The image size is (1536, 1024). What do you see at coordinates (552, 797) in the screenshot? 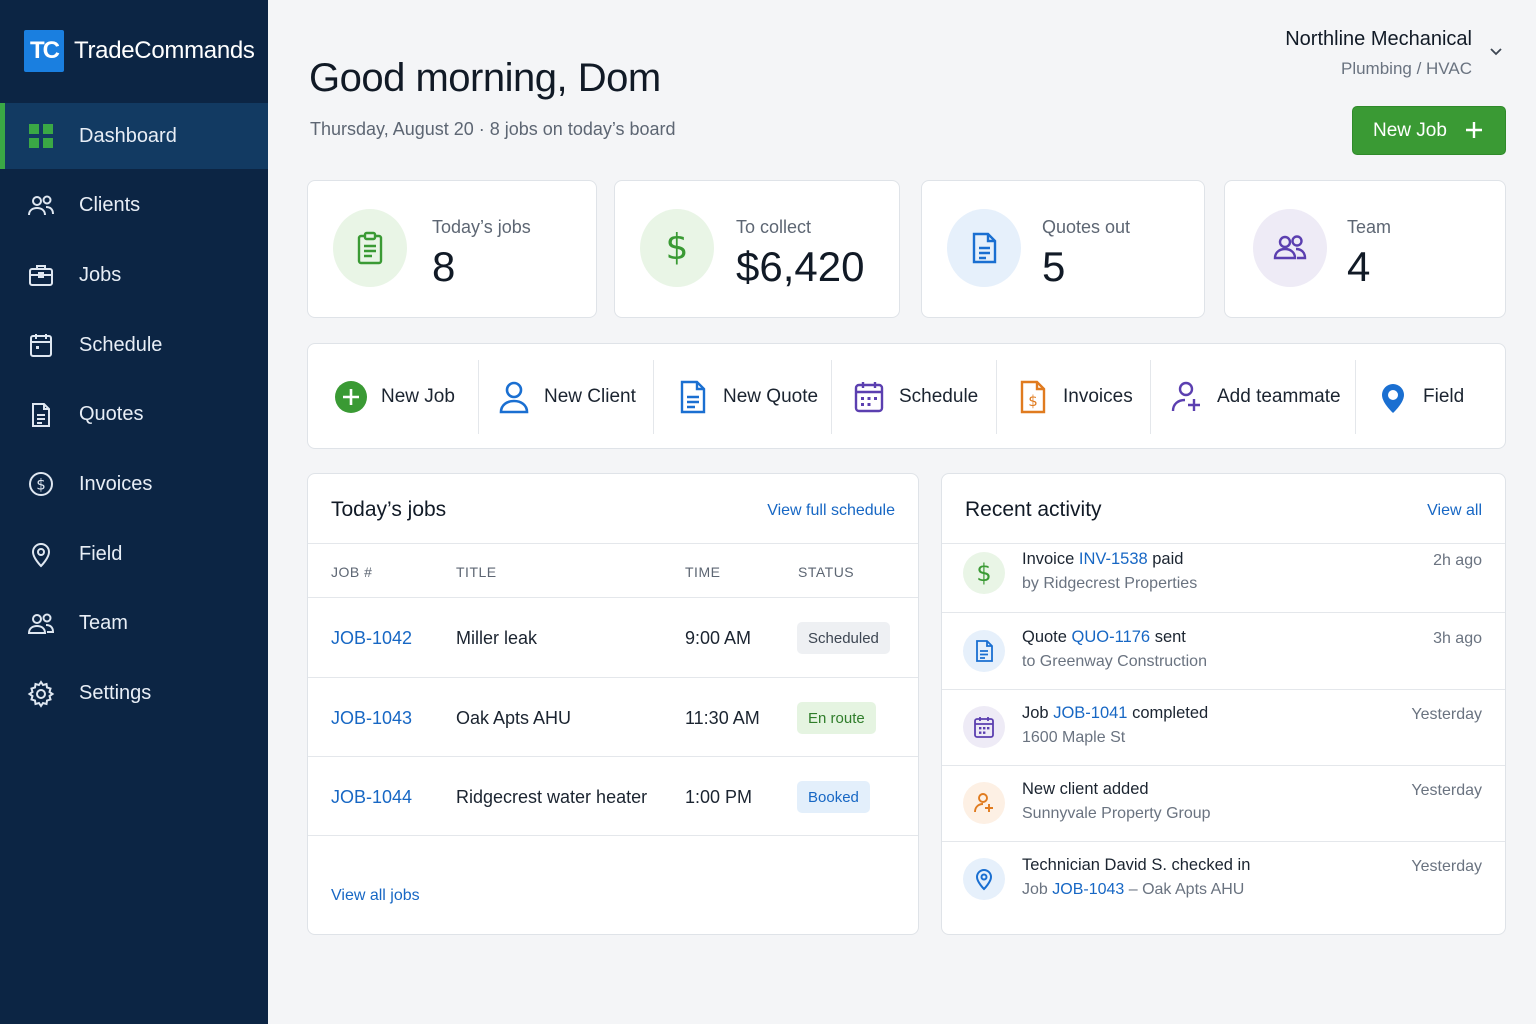
I see `job-title: Ridgecrest water heater` at bounding box center [552, 797].